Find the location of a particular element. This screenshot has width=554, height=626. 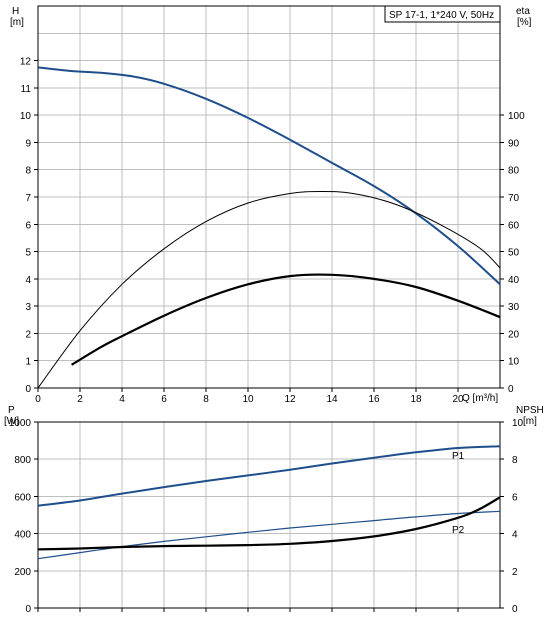

y2-tick-label: 80 is located at coordinates (514, 171).